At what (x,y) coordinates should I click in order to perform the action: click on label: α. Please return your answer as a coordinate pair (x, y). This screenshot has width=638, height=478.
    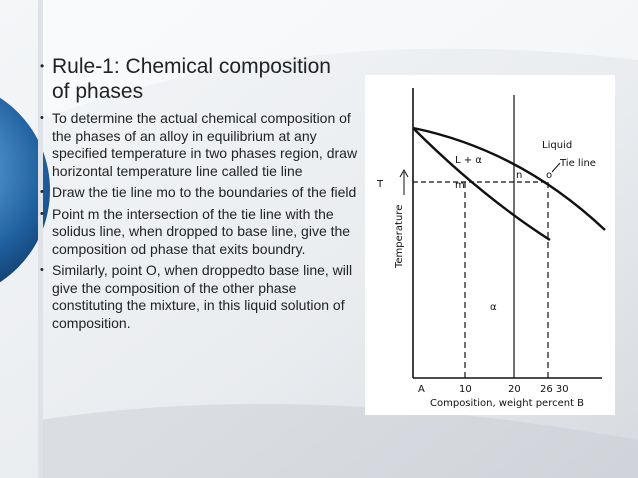
    Looking at the image, I should click on (493, 307).